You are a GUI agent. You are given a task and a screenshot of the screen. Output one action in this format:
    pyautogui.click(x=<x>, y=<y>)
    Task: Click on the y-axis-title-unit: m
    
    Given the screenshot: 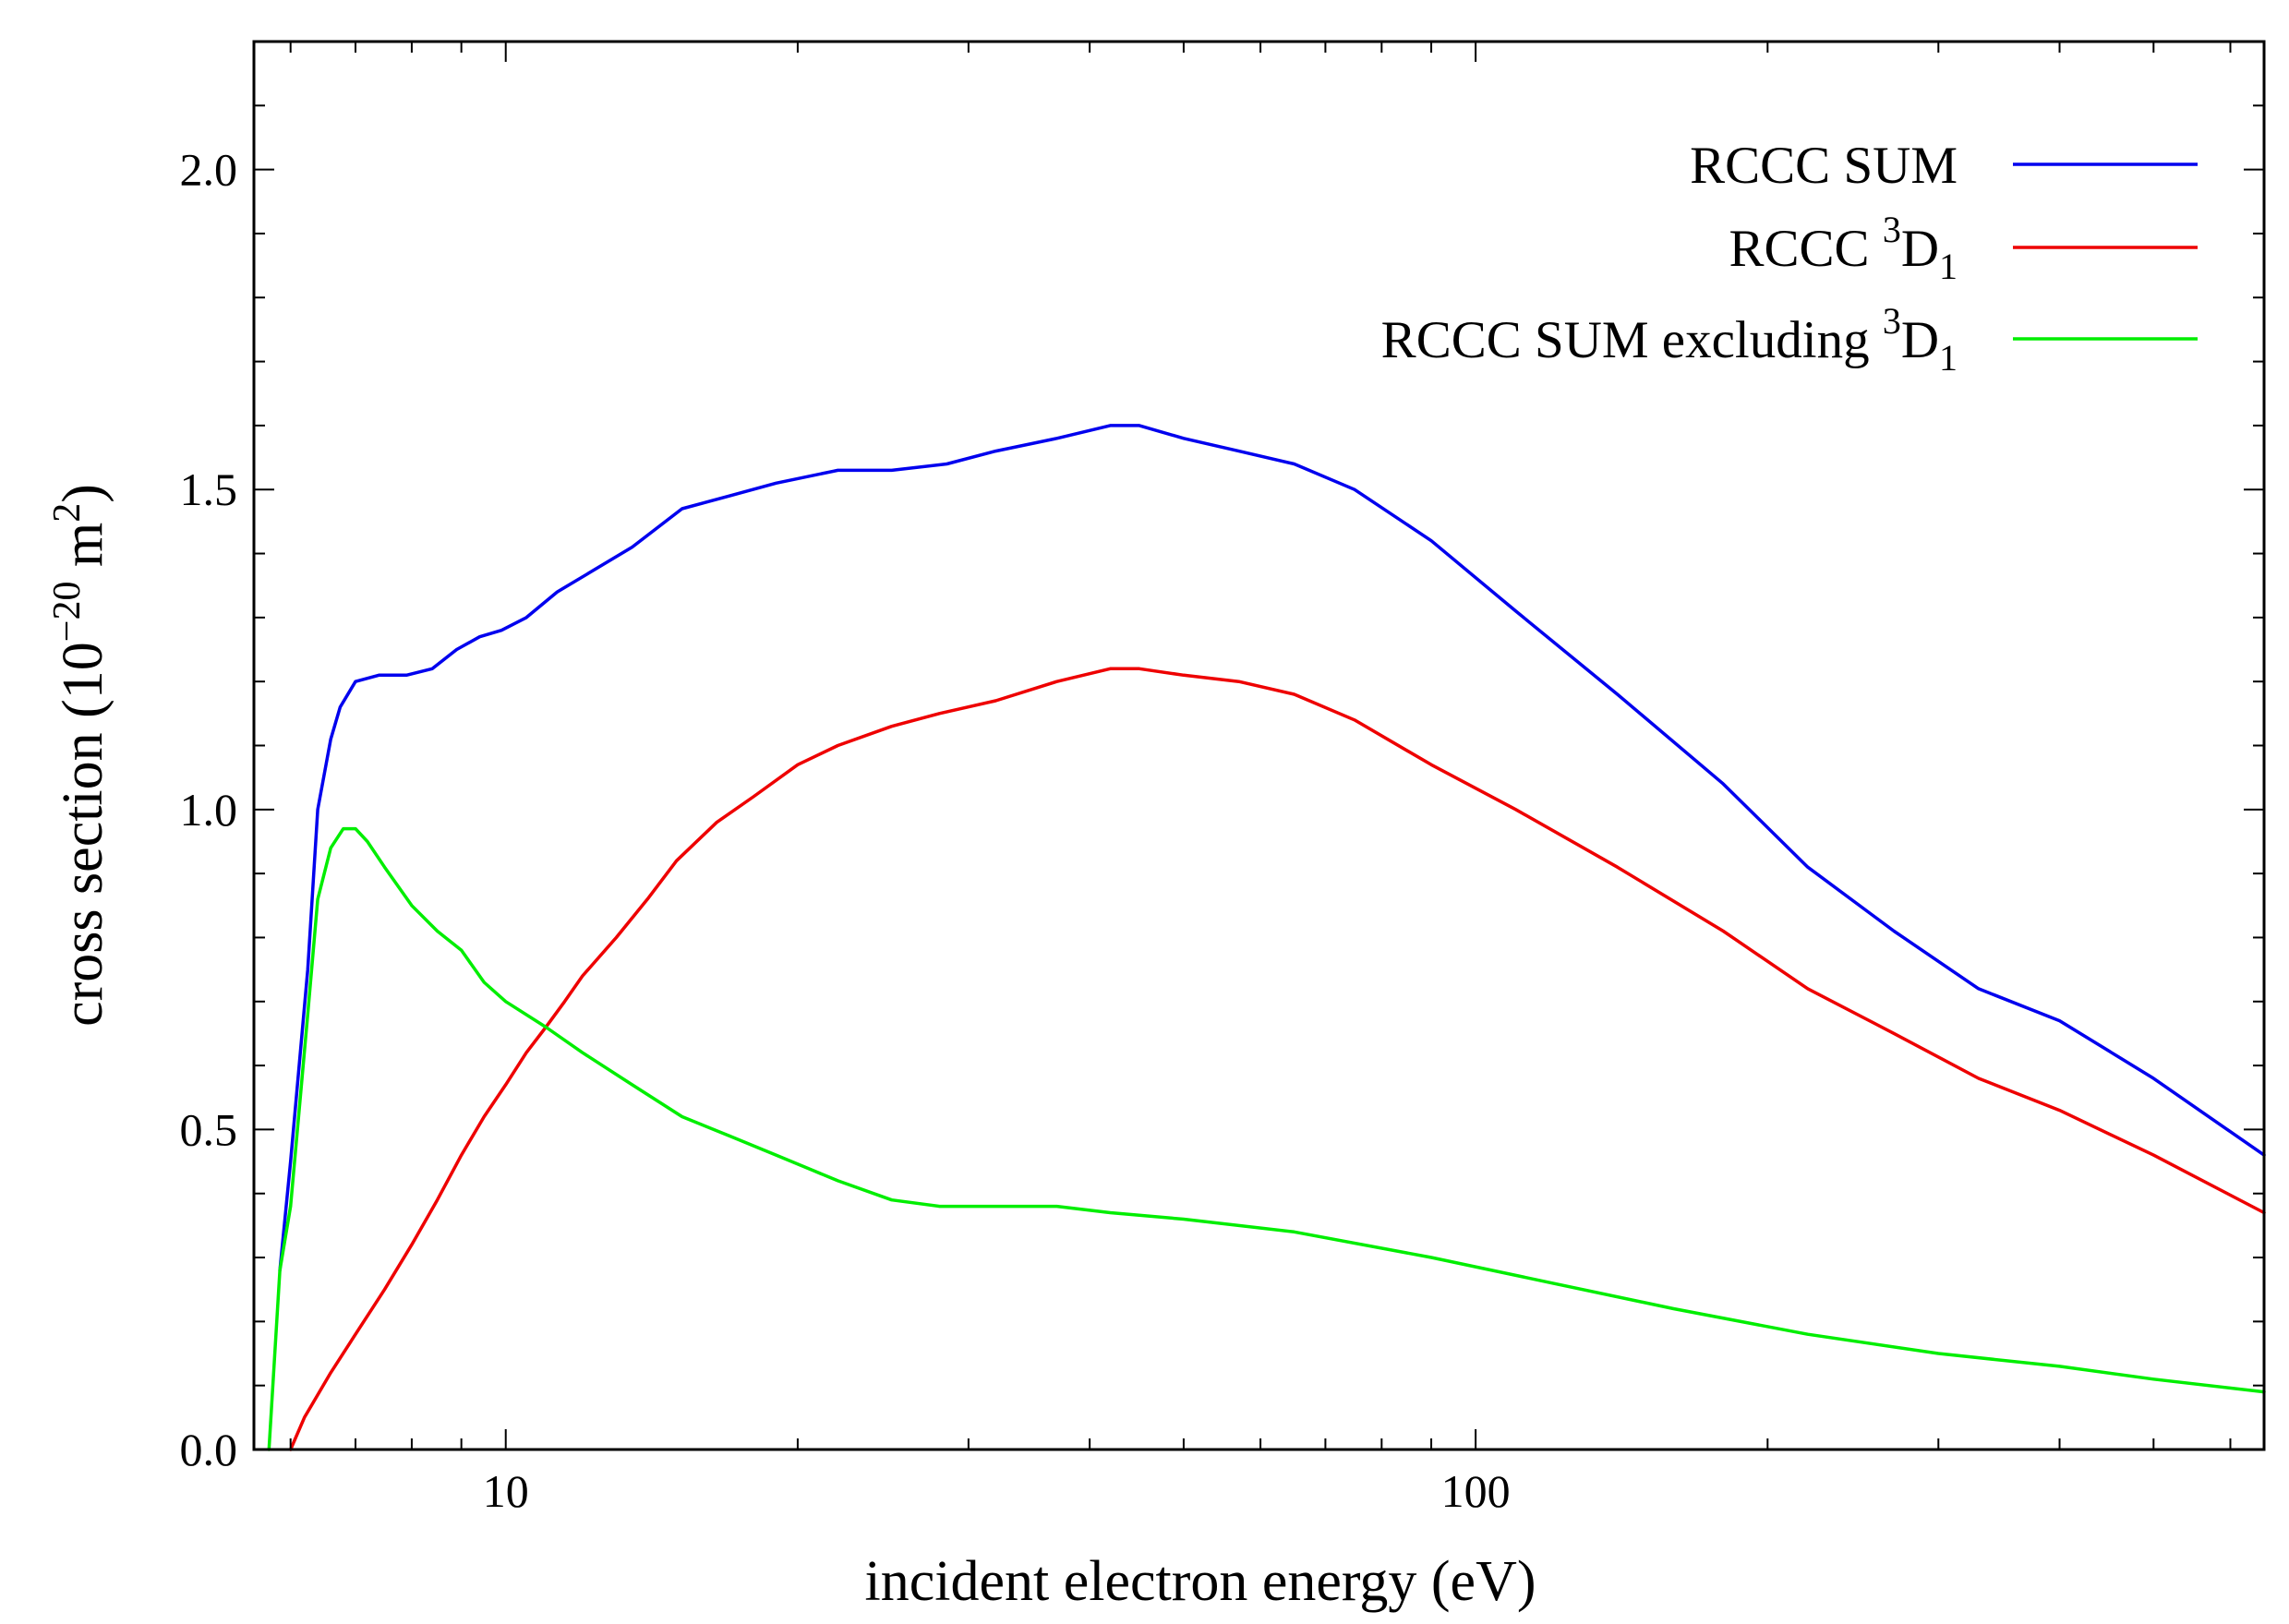 What is the action you would take?
    pyautogui.click(x=83, y=552)
    